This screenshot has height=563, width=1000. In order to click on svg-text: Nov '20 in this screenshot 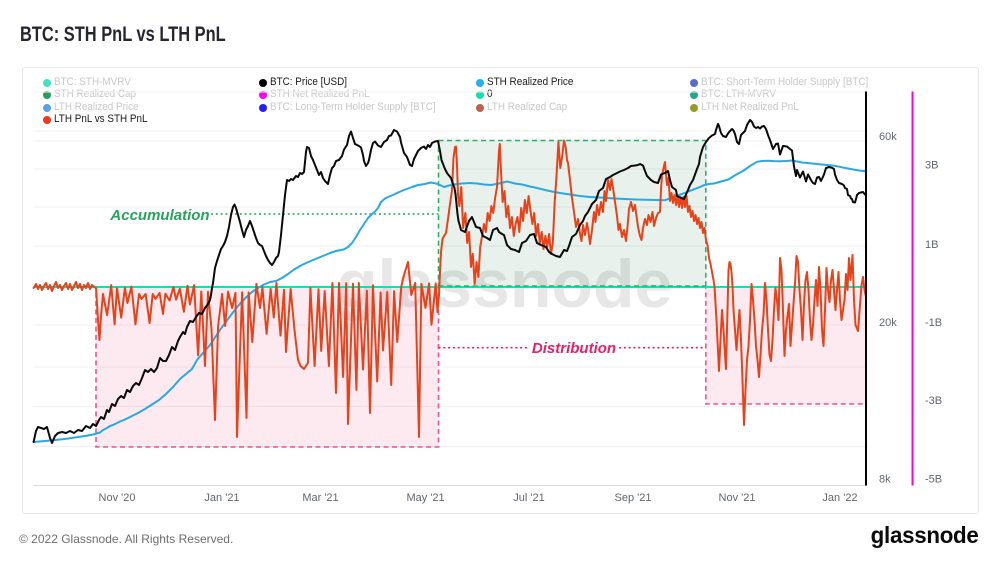, I will do `click(117, 498)`.